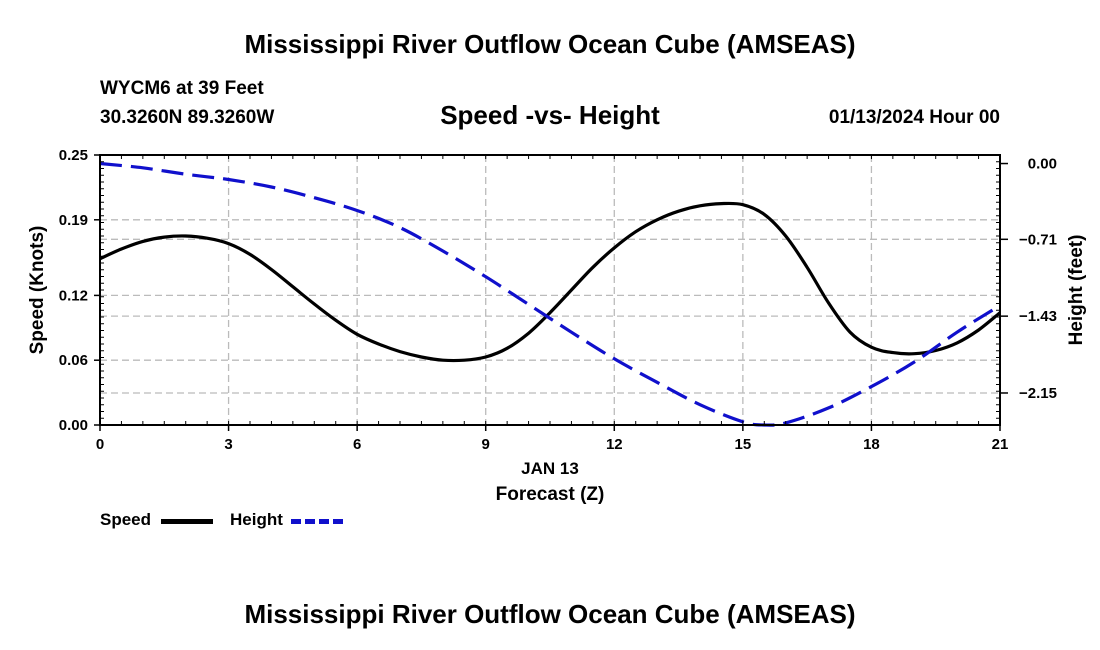 The width and height of the screenshot is (1100, 650). I want to click on y-tick-label: 0.25, so click(73, 155).